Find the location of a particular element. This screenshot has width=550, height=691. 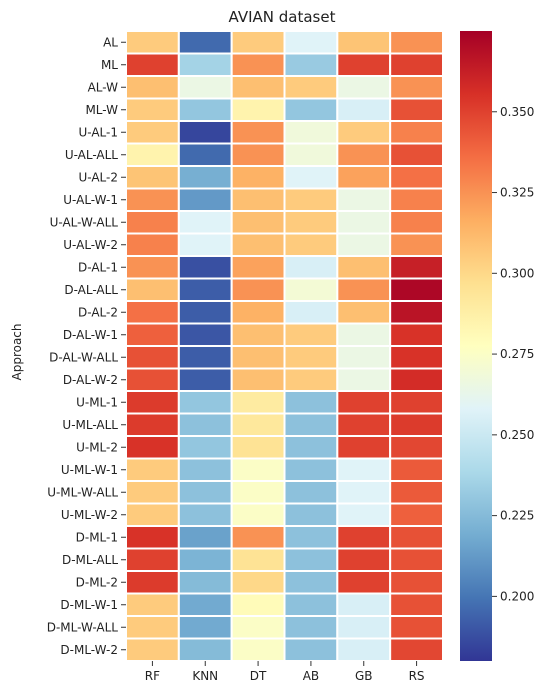

row-label: AL is located at coordinates (110, 42).